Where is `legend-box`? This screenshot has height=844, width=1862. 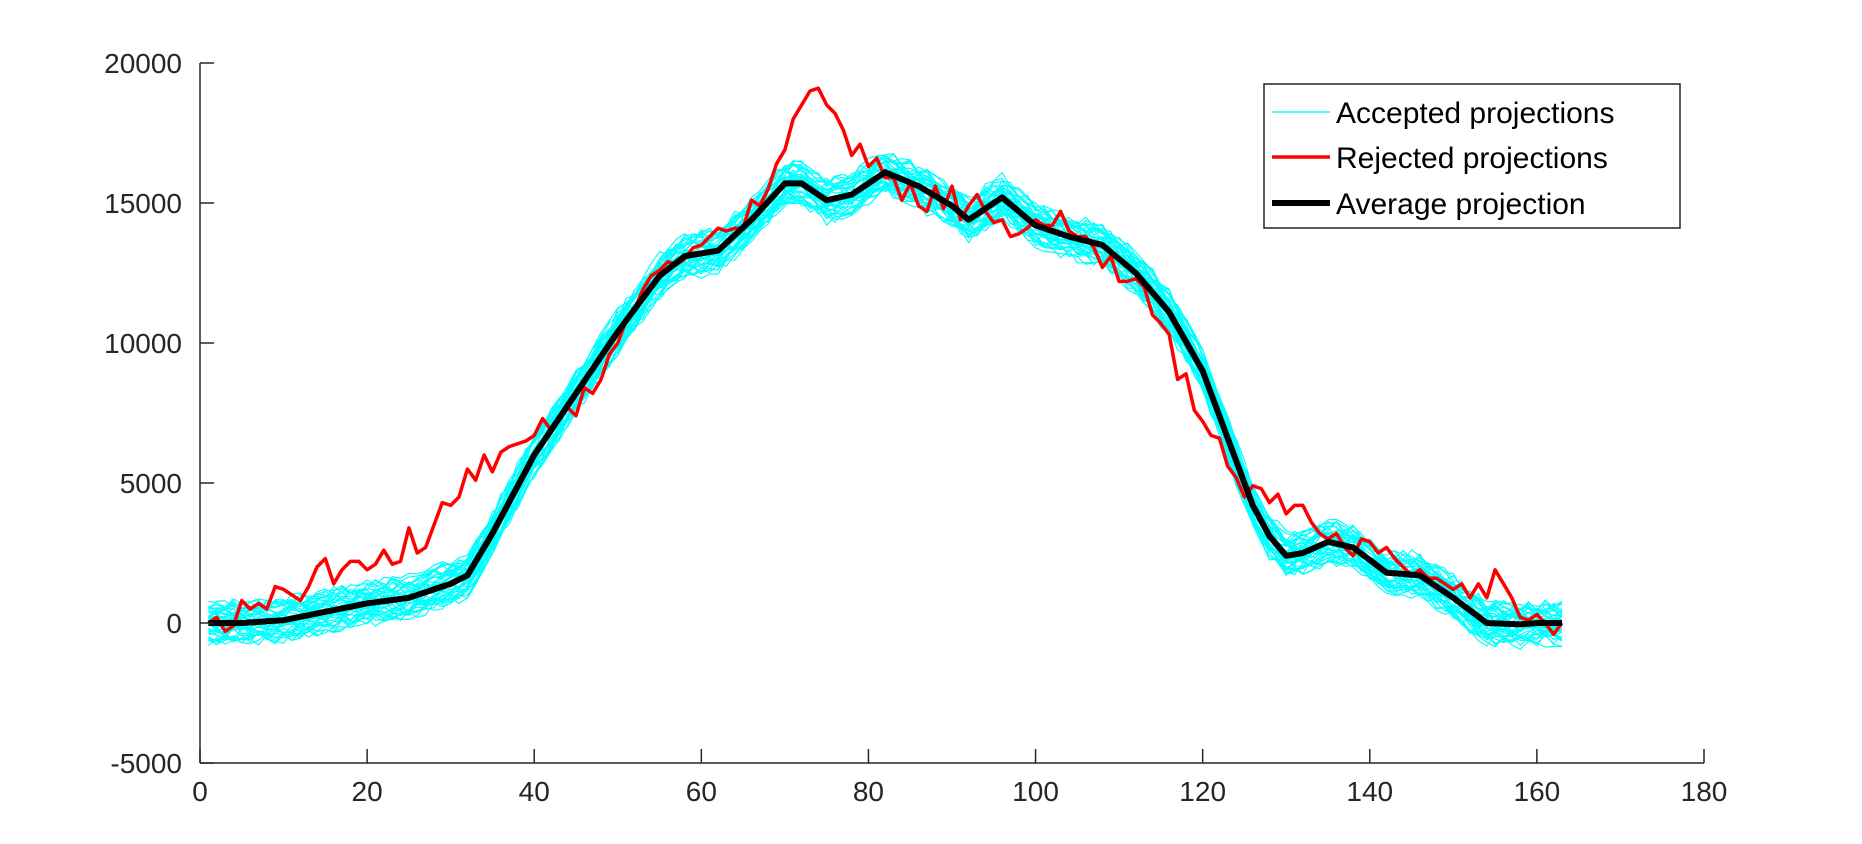 legend-box is located at coordinates (1472, 156).